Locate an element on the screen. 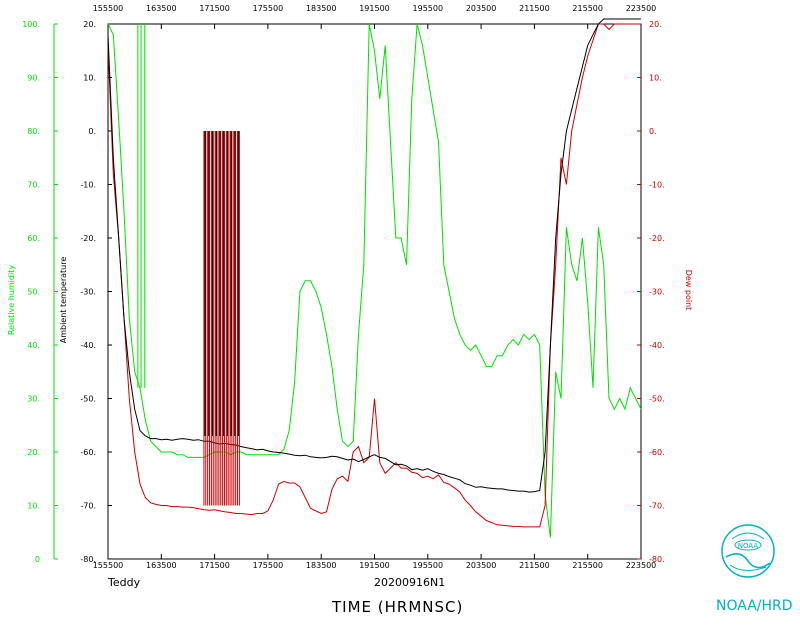 This screenshot has width=800, height=640. temp-tick-label: 20. is located at coordinates (89, 24).